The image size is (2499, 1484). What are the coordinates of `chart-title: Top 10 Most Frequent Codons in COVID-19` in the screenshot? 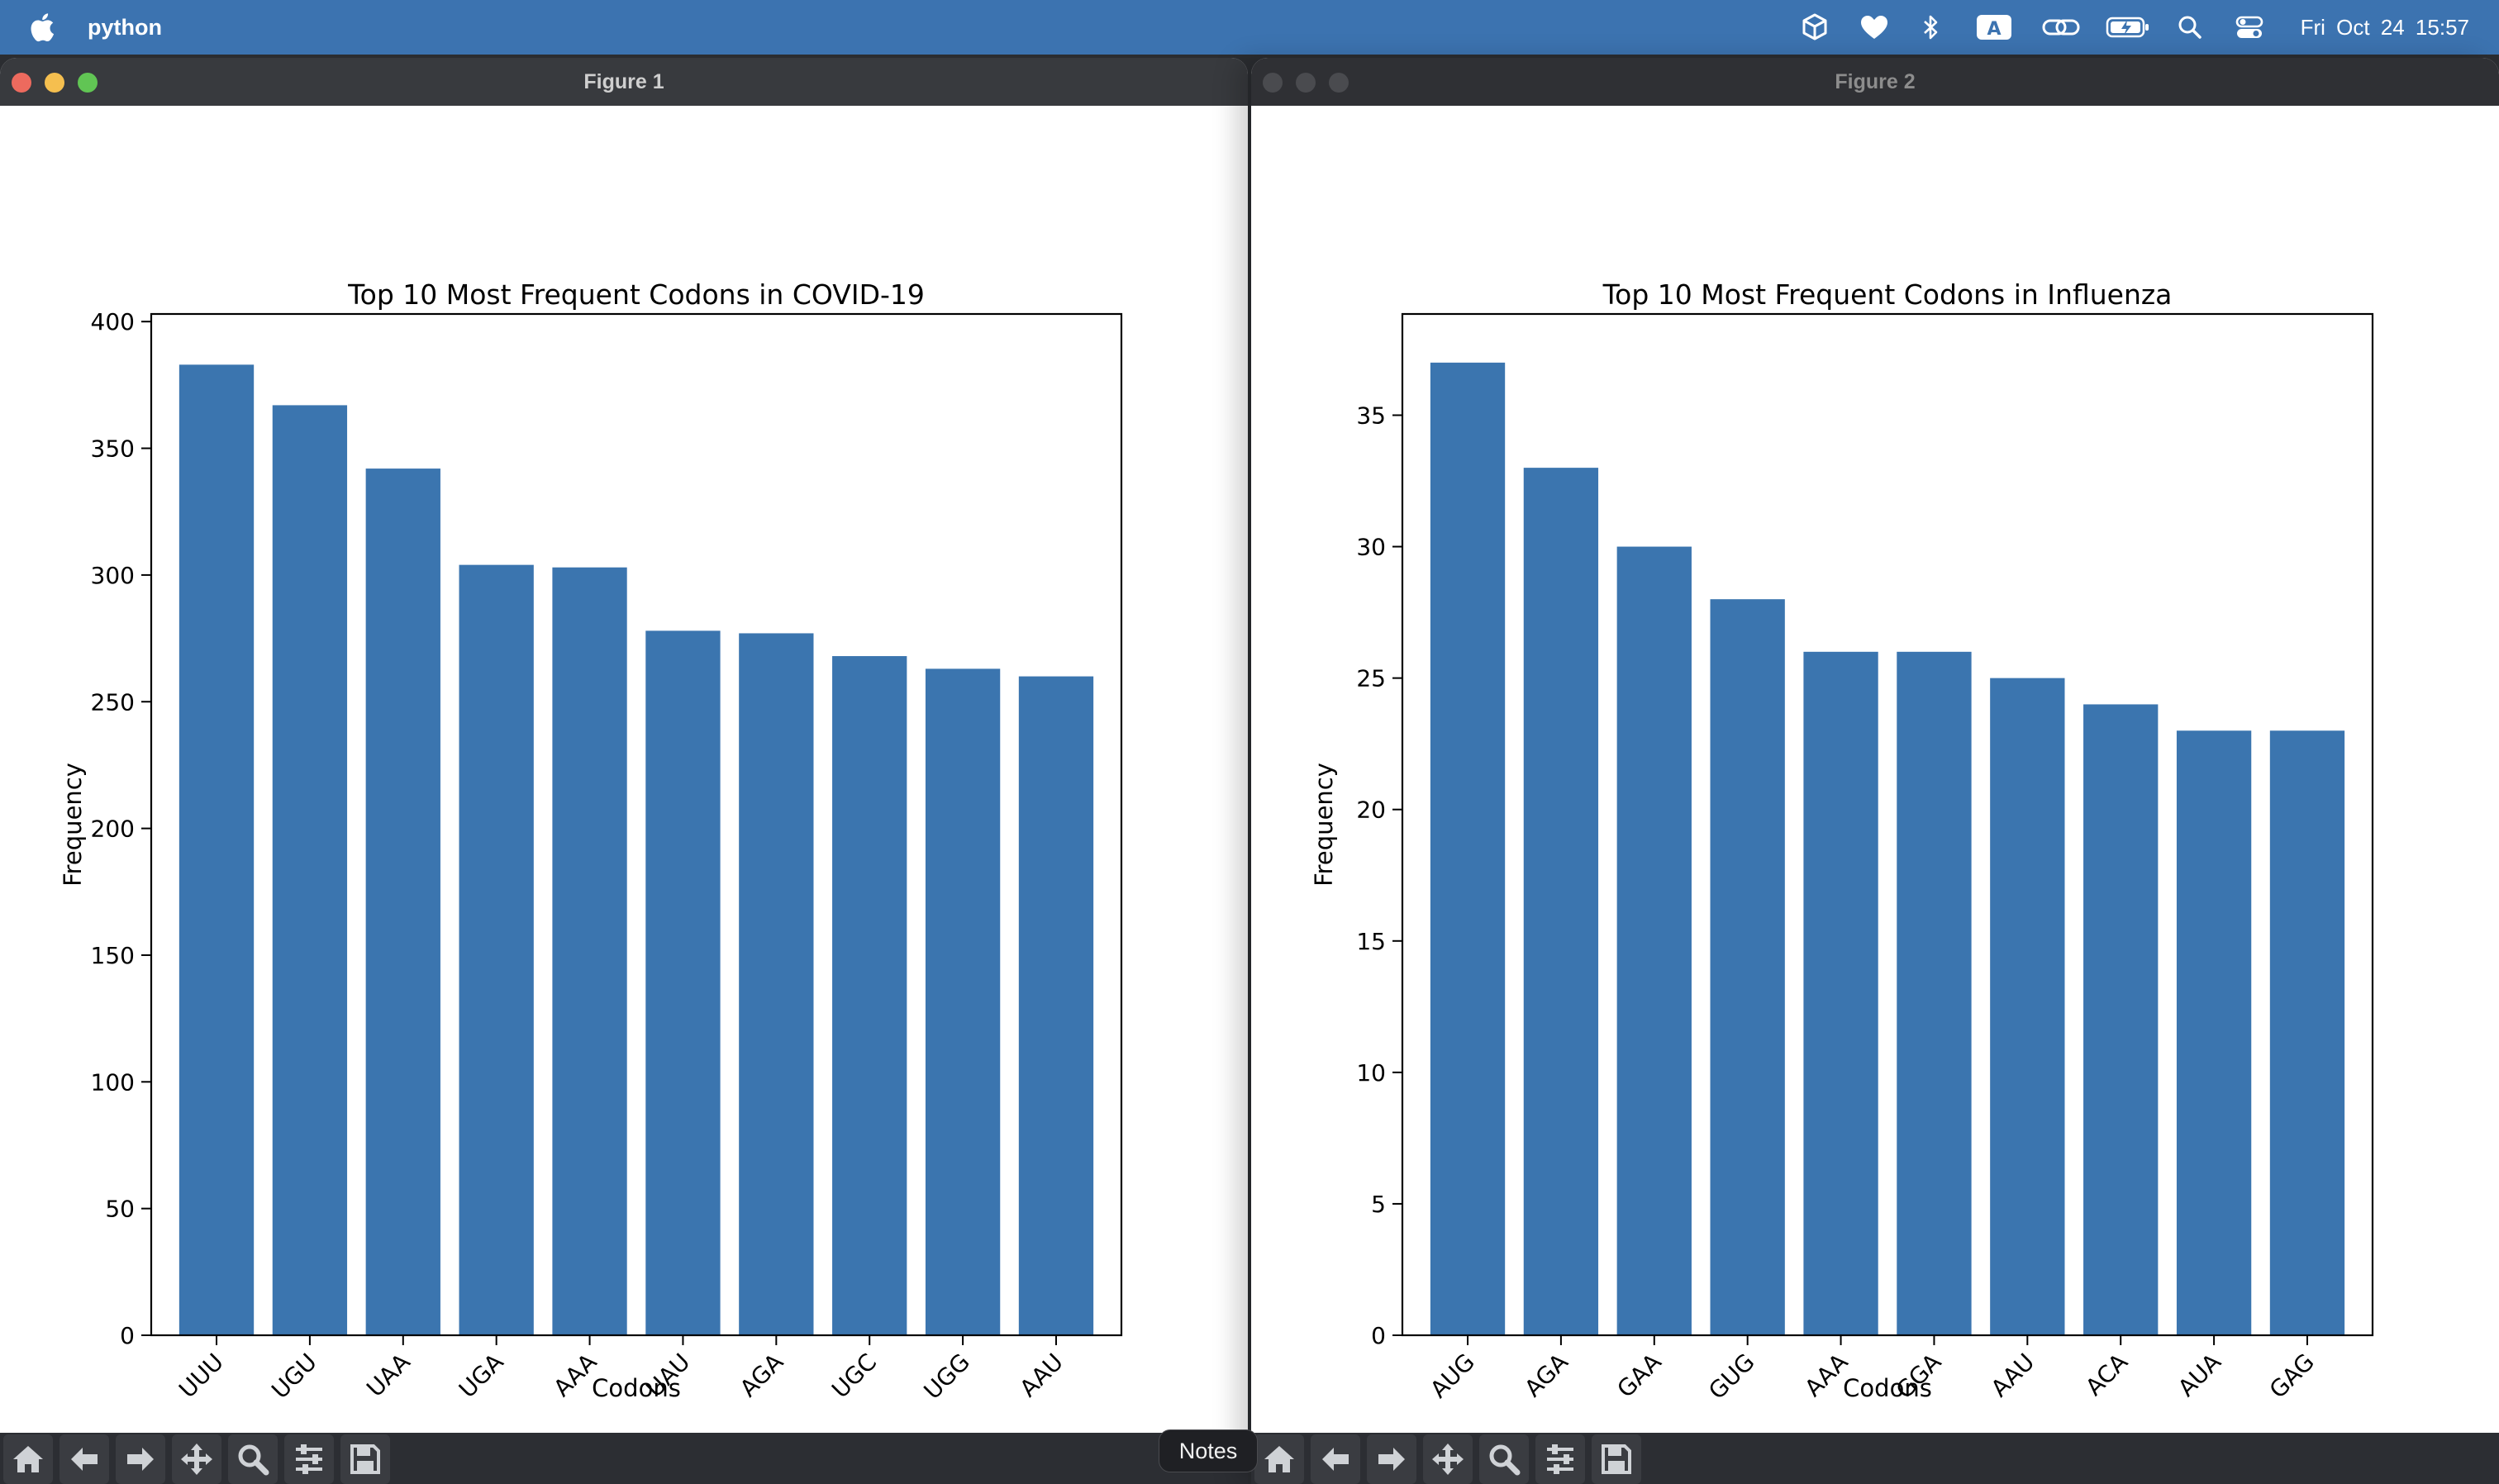 It's located at (636, 294).